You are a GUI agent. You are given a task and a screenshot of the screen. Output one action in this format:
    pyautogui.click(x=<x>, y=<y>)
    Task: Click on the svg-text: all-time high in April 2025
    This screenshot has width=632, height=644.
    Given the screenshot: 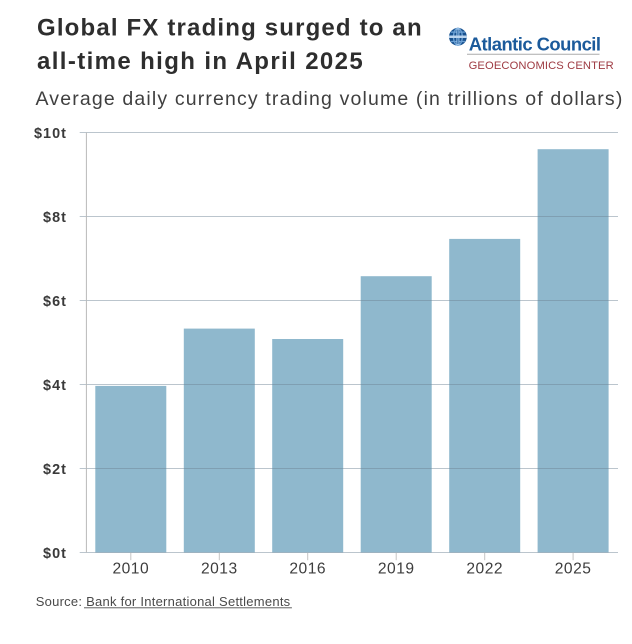 What is the action you would take?
    pyautogui.click(x=200, y=61)
    